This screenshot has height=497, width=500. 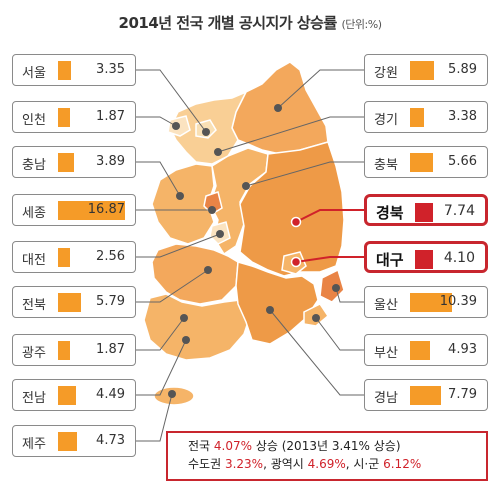 I want to click on region-name: 강원, so click(x=386, y=73).